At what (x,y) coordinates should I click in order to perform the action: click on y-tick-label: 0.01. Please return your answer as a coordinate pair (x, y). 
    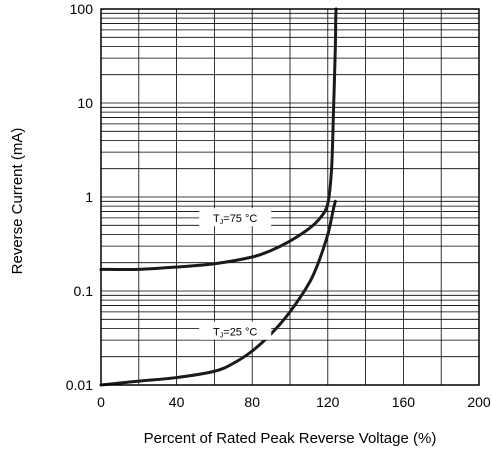
    Looking at the image, I should click on (79, 385).